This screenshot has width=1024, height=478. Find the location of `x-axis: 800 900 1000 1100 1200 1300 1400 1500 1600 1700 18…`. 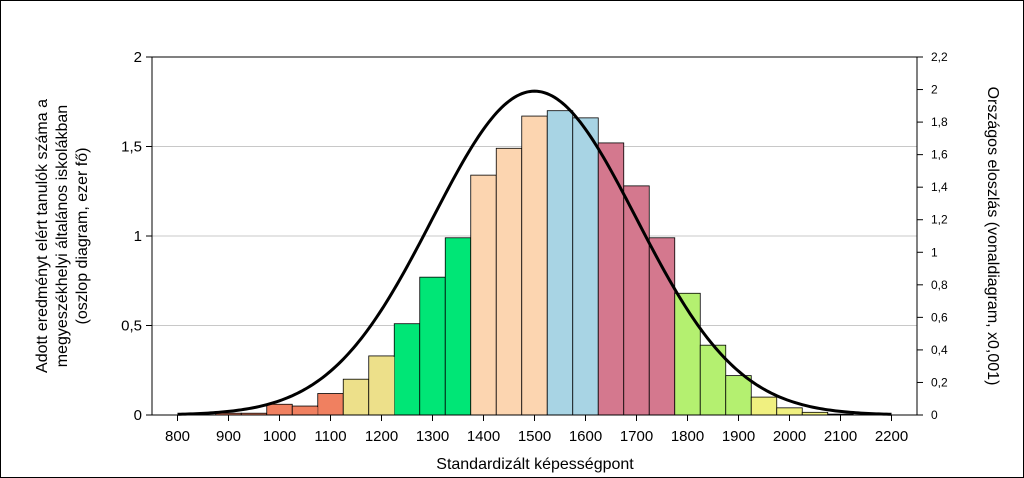

x-axis: 800 900 1000 1100 1200 1300 1400 1500 1600 1700 18… is located at coordinates (536, 430).